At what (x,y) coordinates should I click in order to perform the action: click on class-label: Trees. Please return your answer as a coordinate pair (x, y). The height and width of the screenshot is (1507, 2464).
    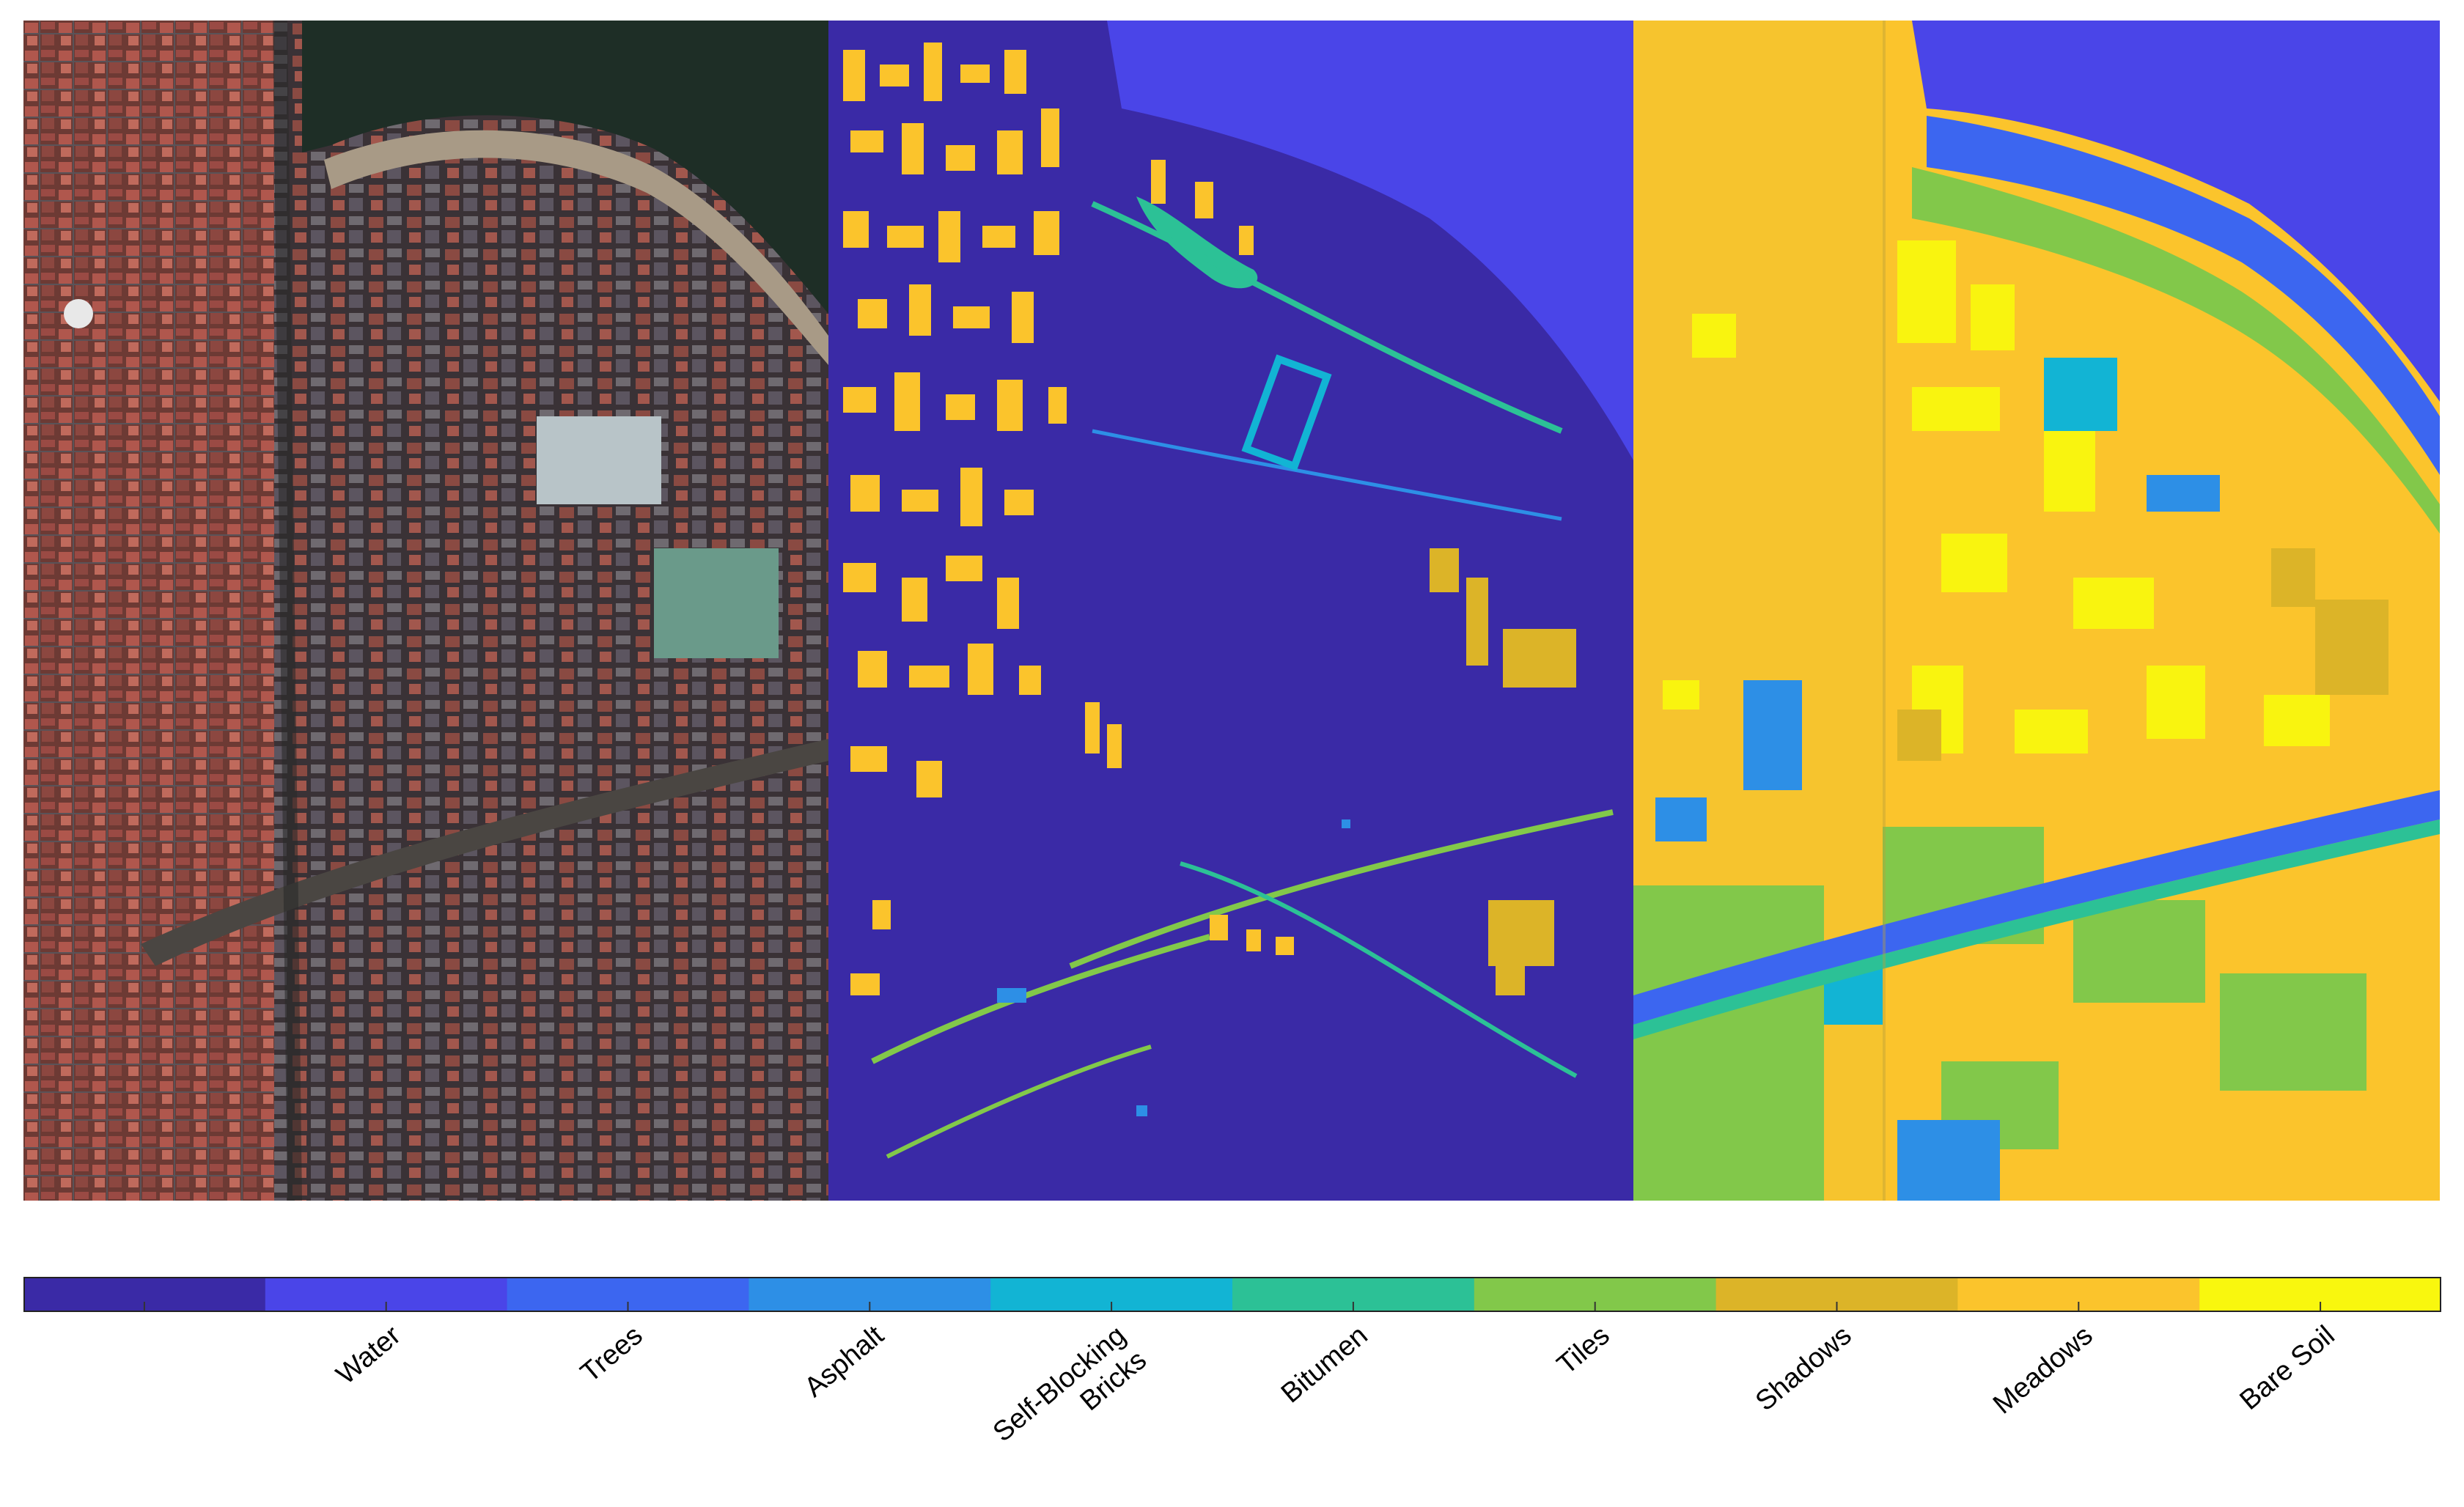
    Looking at the image, I should click on (611, 1354).